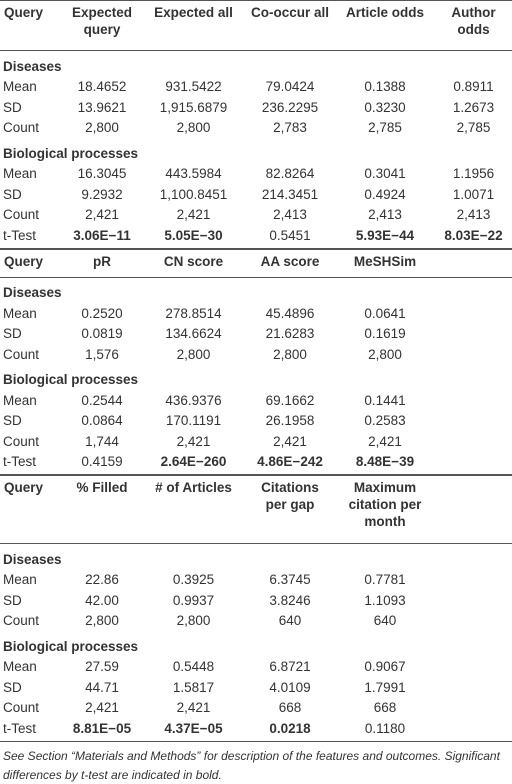 The width and height of the screenshot is (512, 784). What do you see at coordinates (473, 87) in the screenshot?
I see `cell: 0.8911` at bounding box center [473, 87].